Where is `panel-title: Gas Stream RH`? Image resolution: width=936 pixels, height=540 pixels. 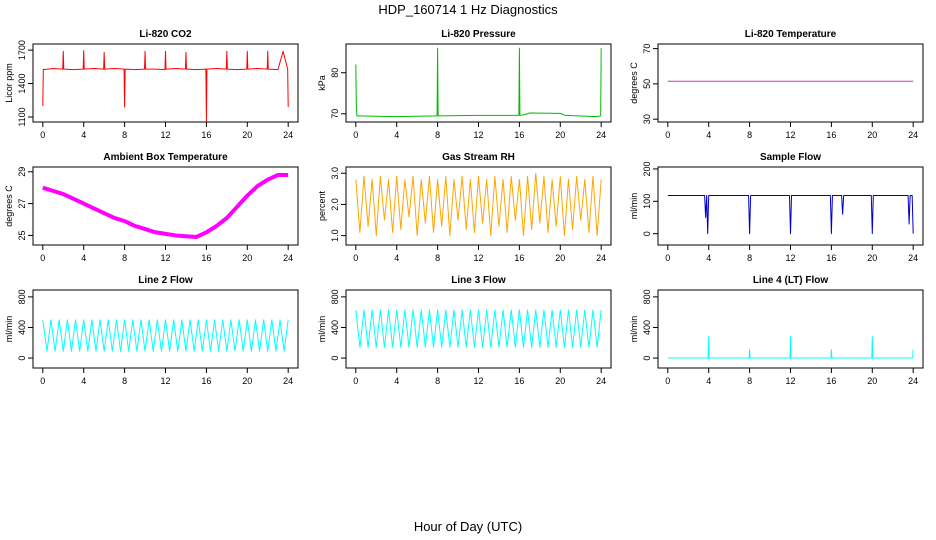
panel-title: Gas Stream RH is located at coordinates (478, 157).